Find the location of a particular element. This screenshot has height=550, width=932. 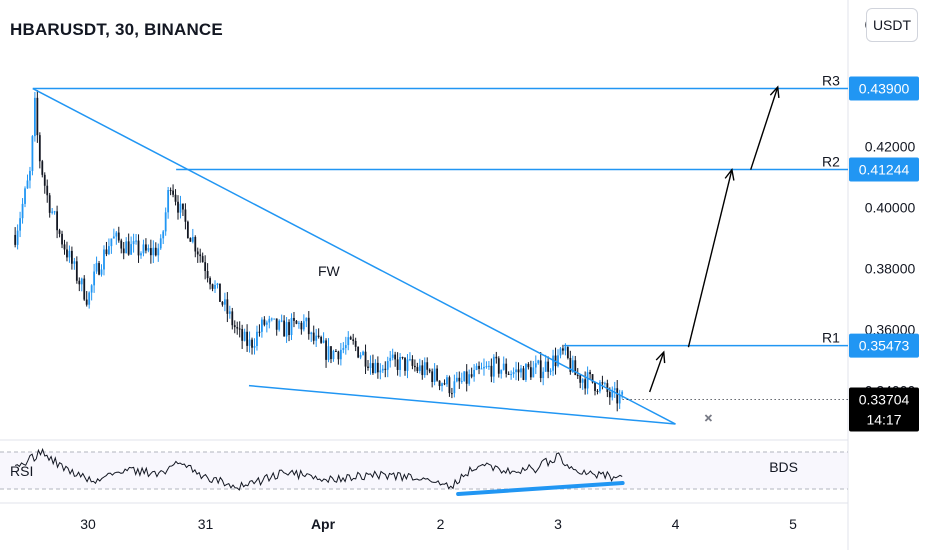

annotation-bds: BDS is located at coordinates (783, 467).